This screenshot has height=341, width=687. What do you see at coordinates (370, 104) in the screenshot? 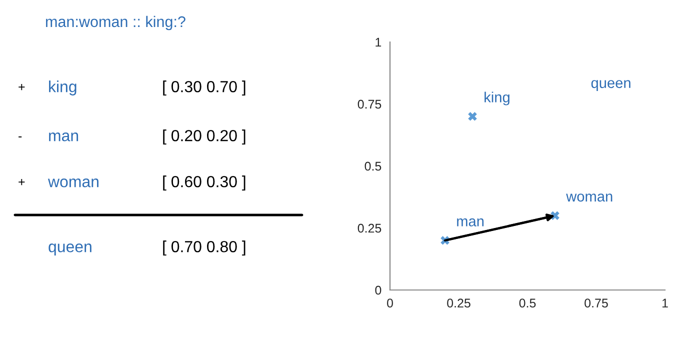
I see `y-tick-label: 0.75` at bounding box center [370, 104].